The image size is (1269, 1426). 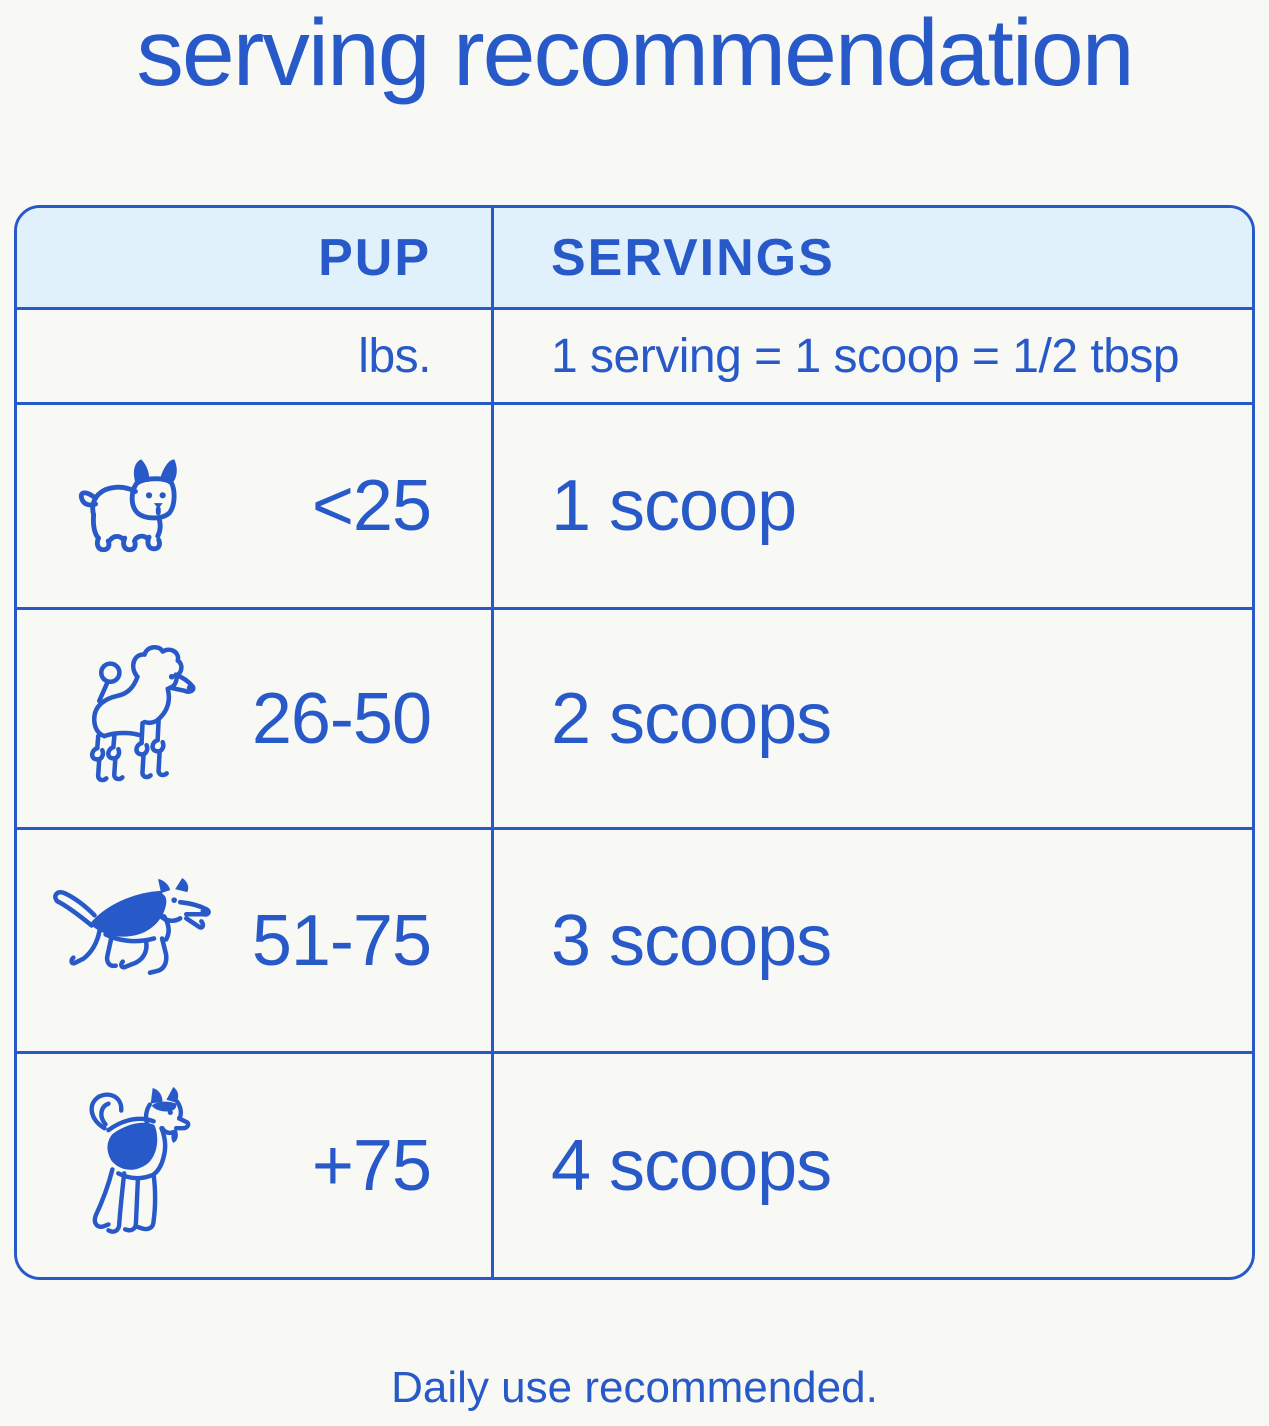 I want to click on pup-column-label: PUP, so click(x=374, y=257).